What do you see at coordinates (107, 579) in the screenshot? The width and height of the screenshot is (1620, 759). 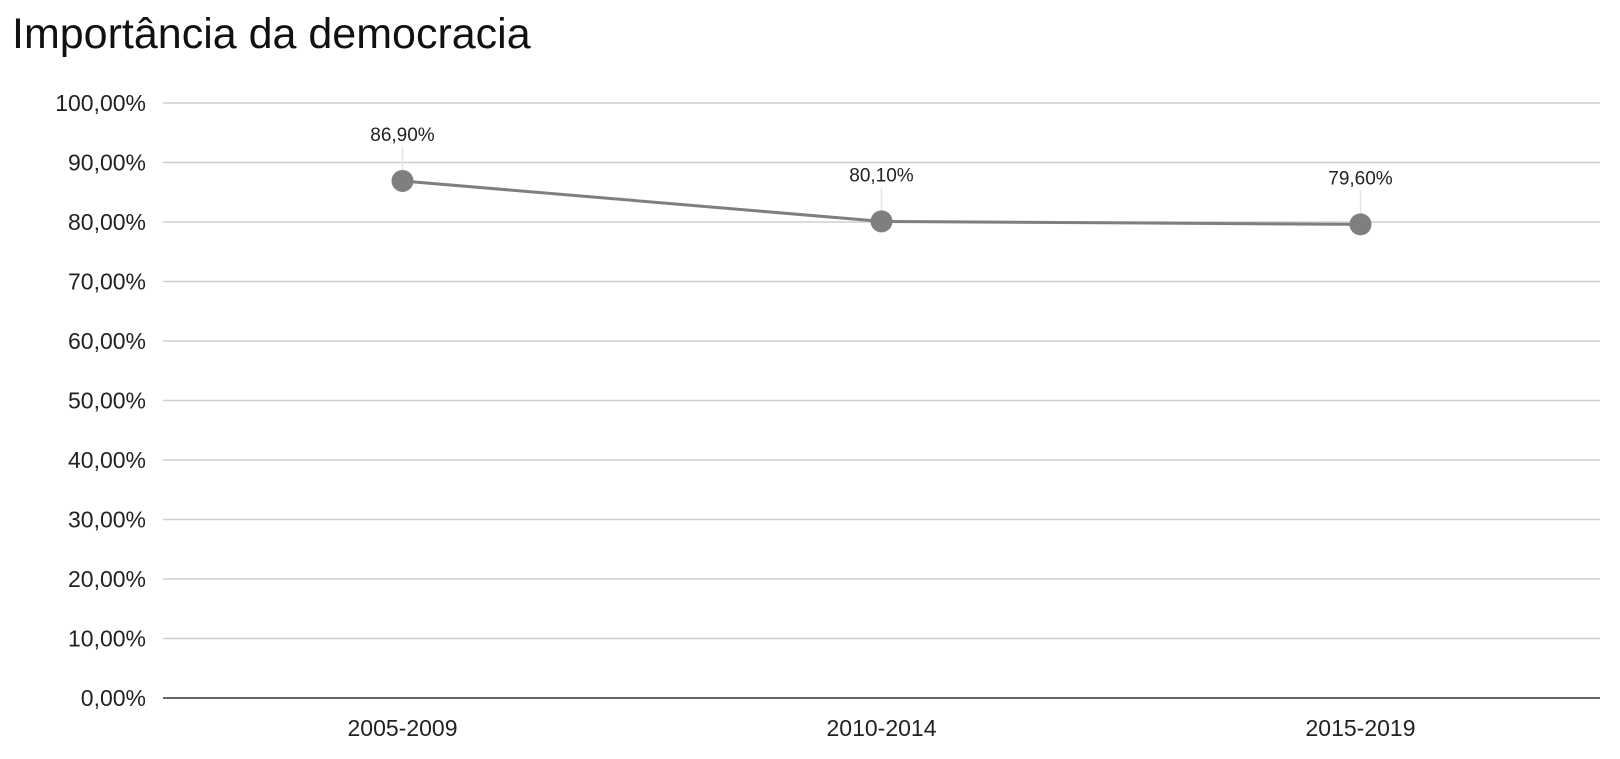 I see `y-tick-label: 20,00%` at bounding box center [107, 579].